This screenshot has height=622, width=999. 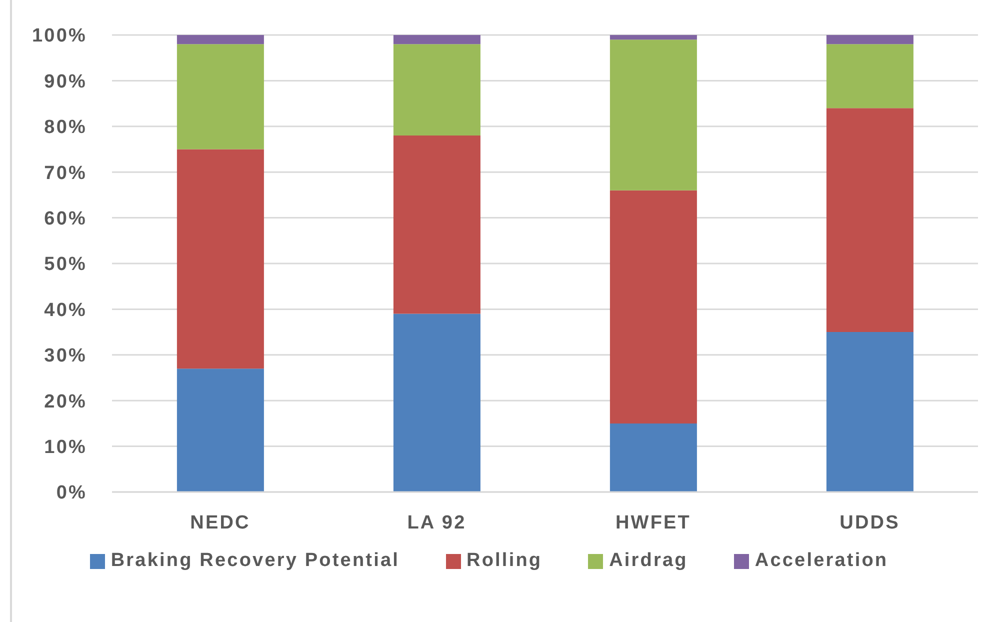 What do you see at coordinates (65, 447) in the screenshot?
I see `y-tick-label: 10%` at bounding box center [65, 447].